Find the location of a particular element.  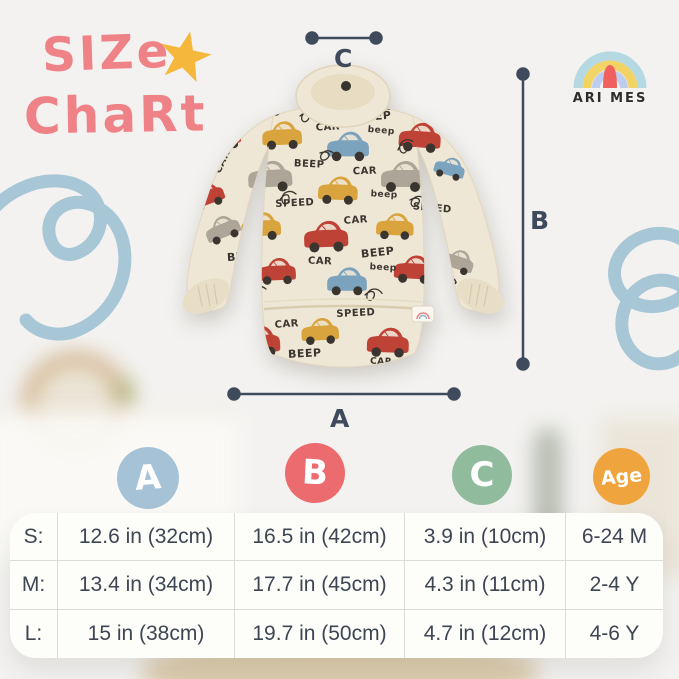

cell-l-c: 4.7 in (12cm) is located at coordinates (485, 633).